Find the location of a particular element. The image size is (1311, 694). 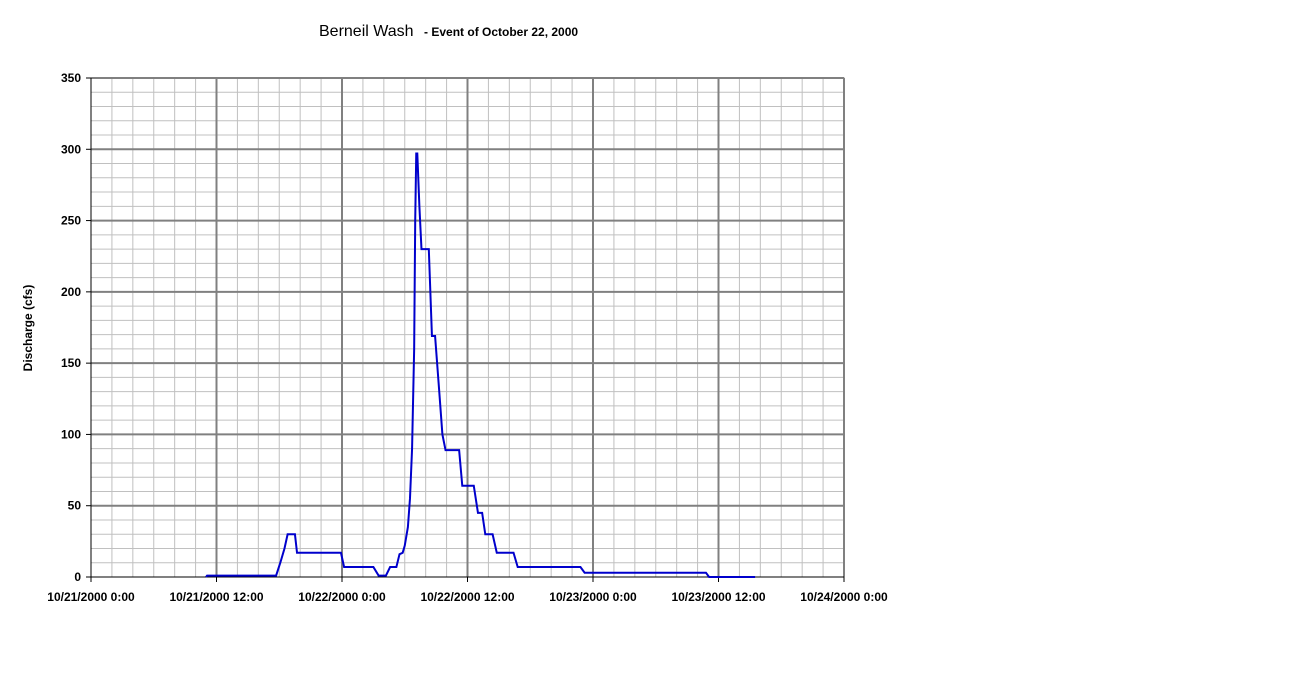

y-tick-label: 50 is located at coordinates (75, 506).